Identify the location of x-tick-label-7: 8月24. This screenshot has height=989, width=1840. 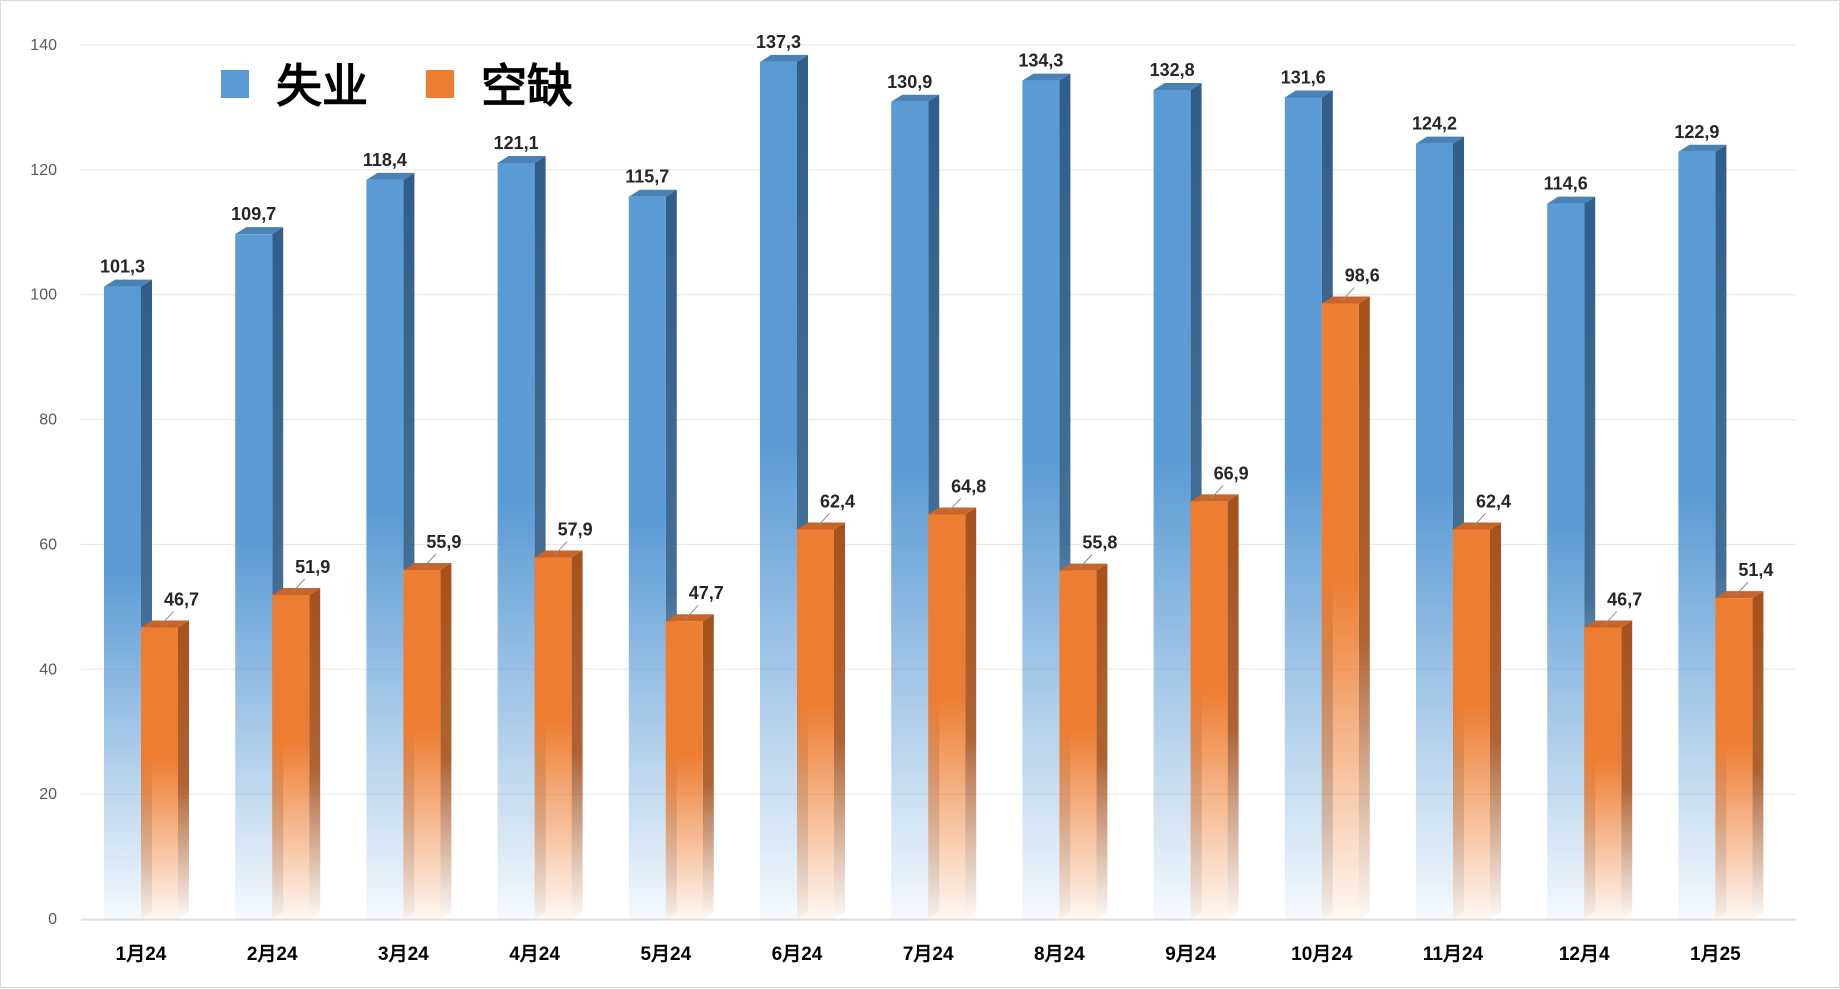
(1059, 954).